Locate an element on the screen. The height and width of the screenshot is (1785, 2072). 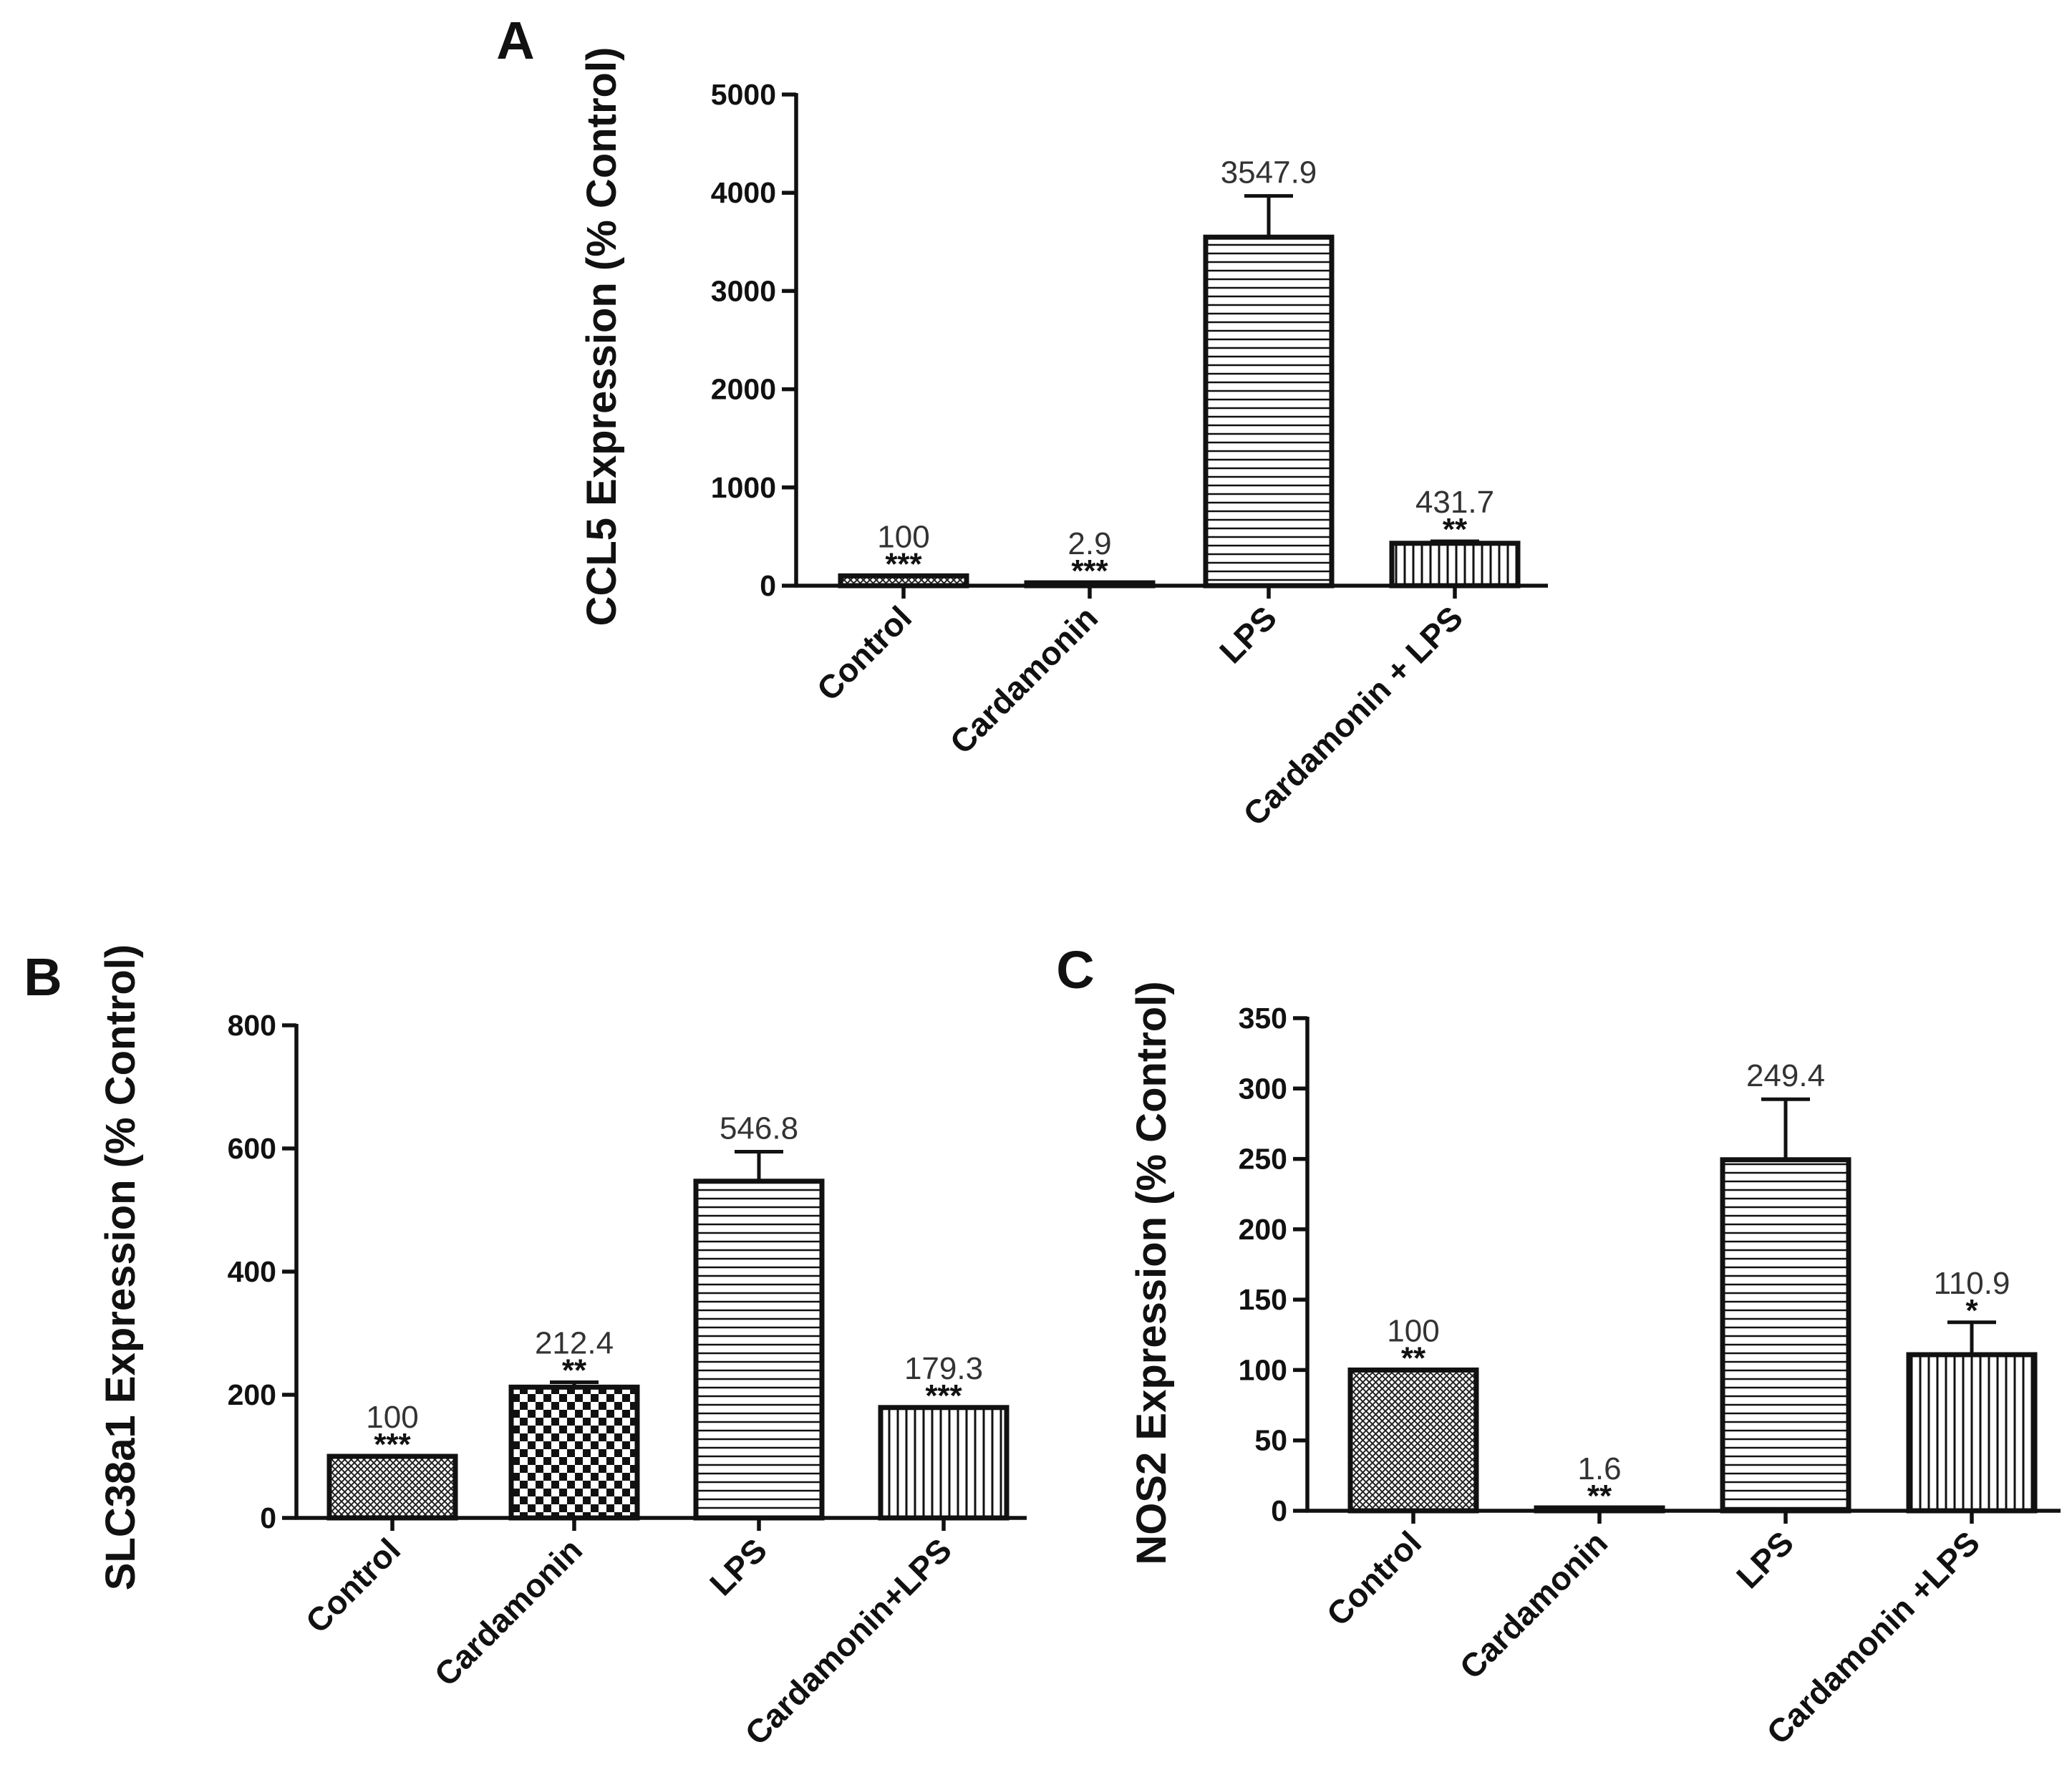
data-value-label: 431.7 is located at coordinates (1454, 503).